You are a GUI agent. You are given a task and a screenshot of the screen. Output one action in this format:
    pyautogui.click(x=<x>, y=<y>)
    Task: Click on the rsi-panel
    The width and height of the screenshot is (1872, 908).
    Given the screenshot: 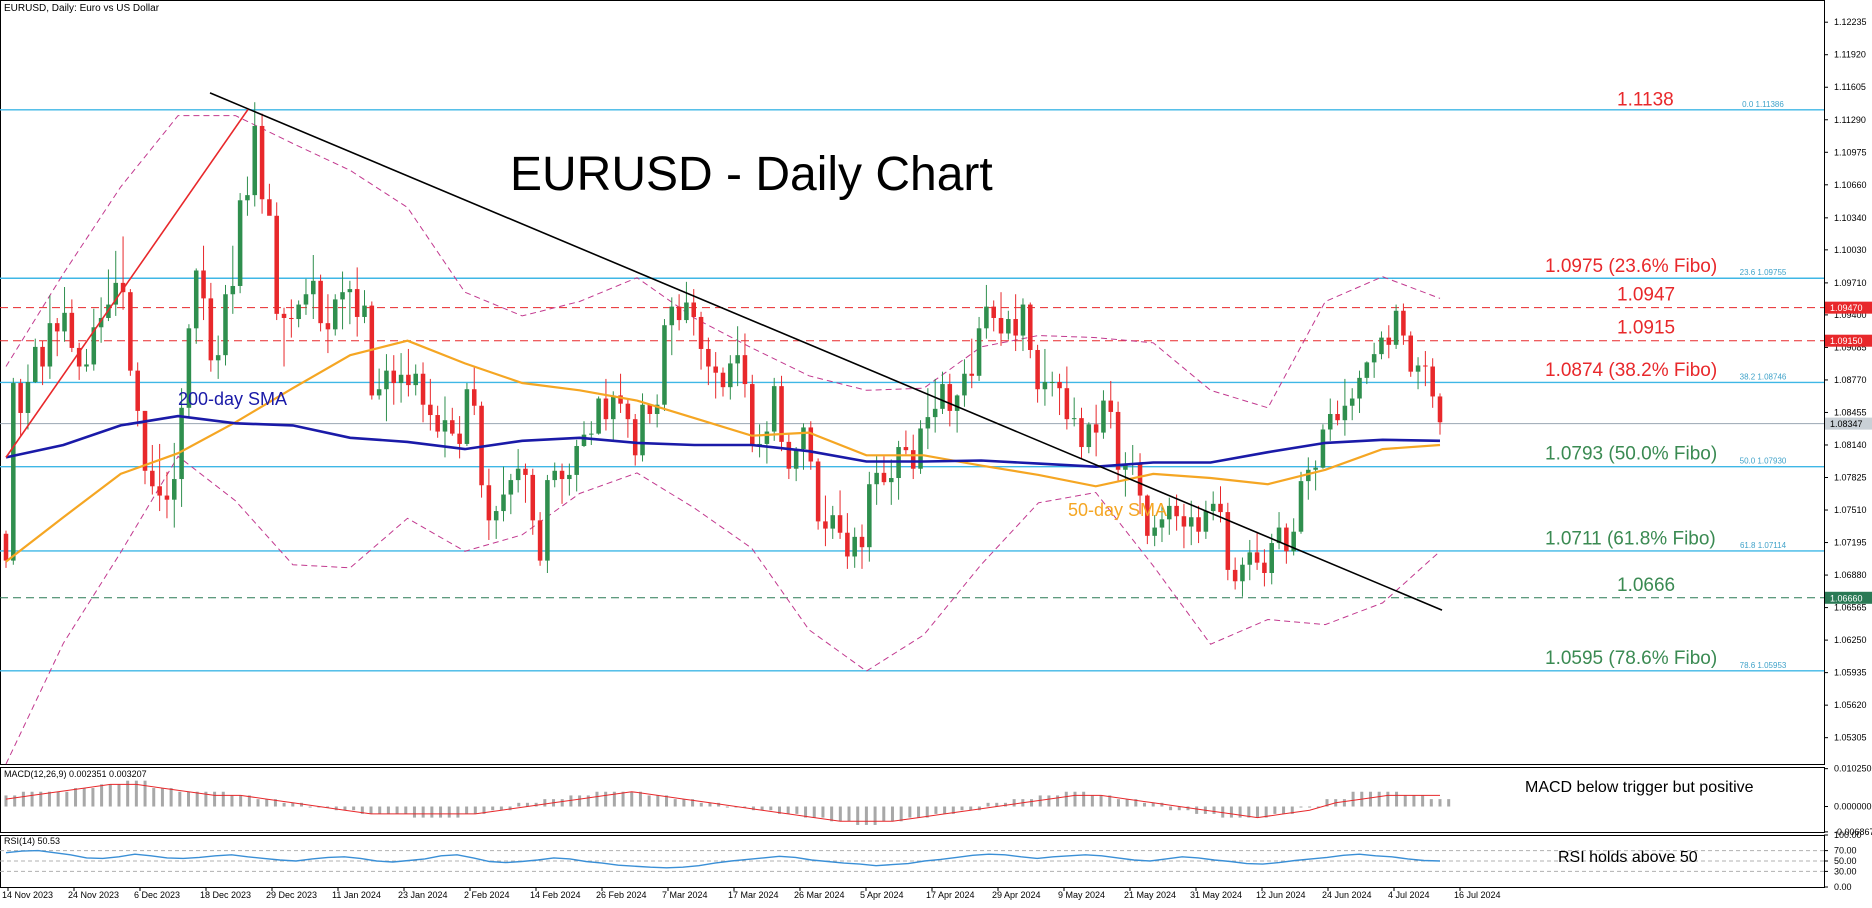 What is the action you would take?
    pyautogui.click(x=912, y=861)
    